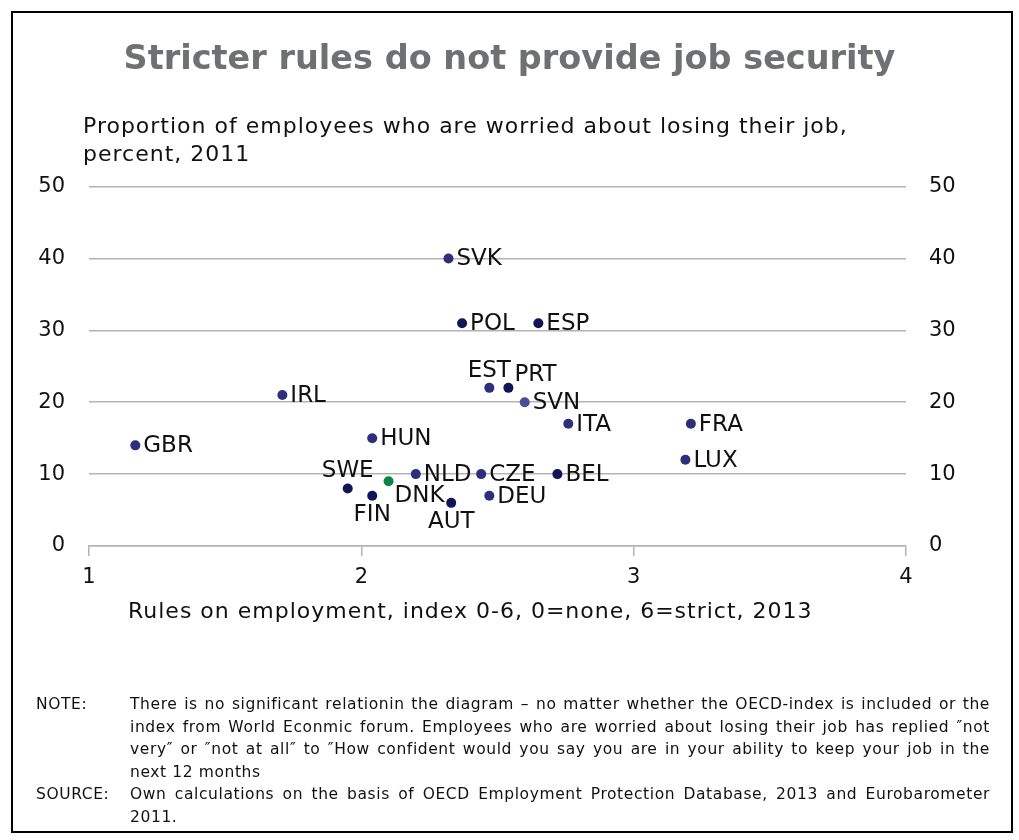  I want to click on series-label: SVK, so click(479, 257).